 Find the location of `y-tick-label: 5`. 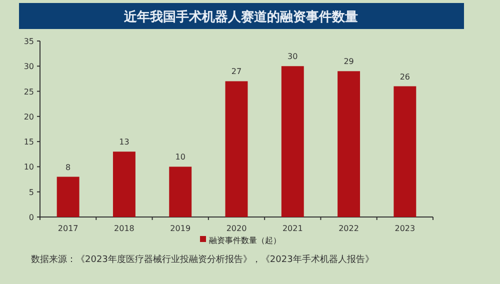

y-tick-label: 5 is located at coordinates (31, 192).